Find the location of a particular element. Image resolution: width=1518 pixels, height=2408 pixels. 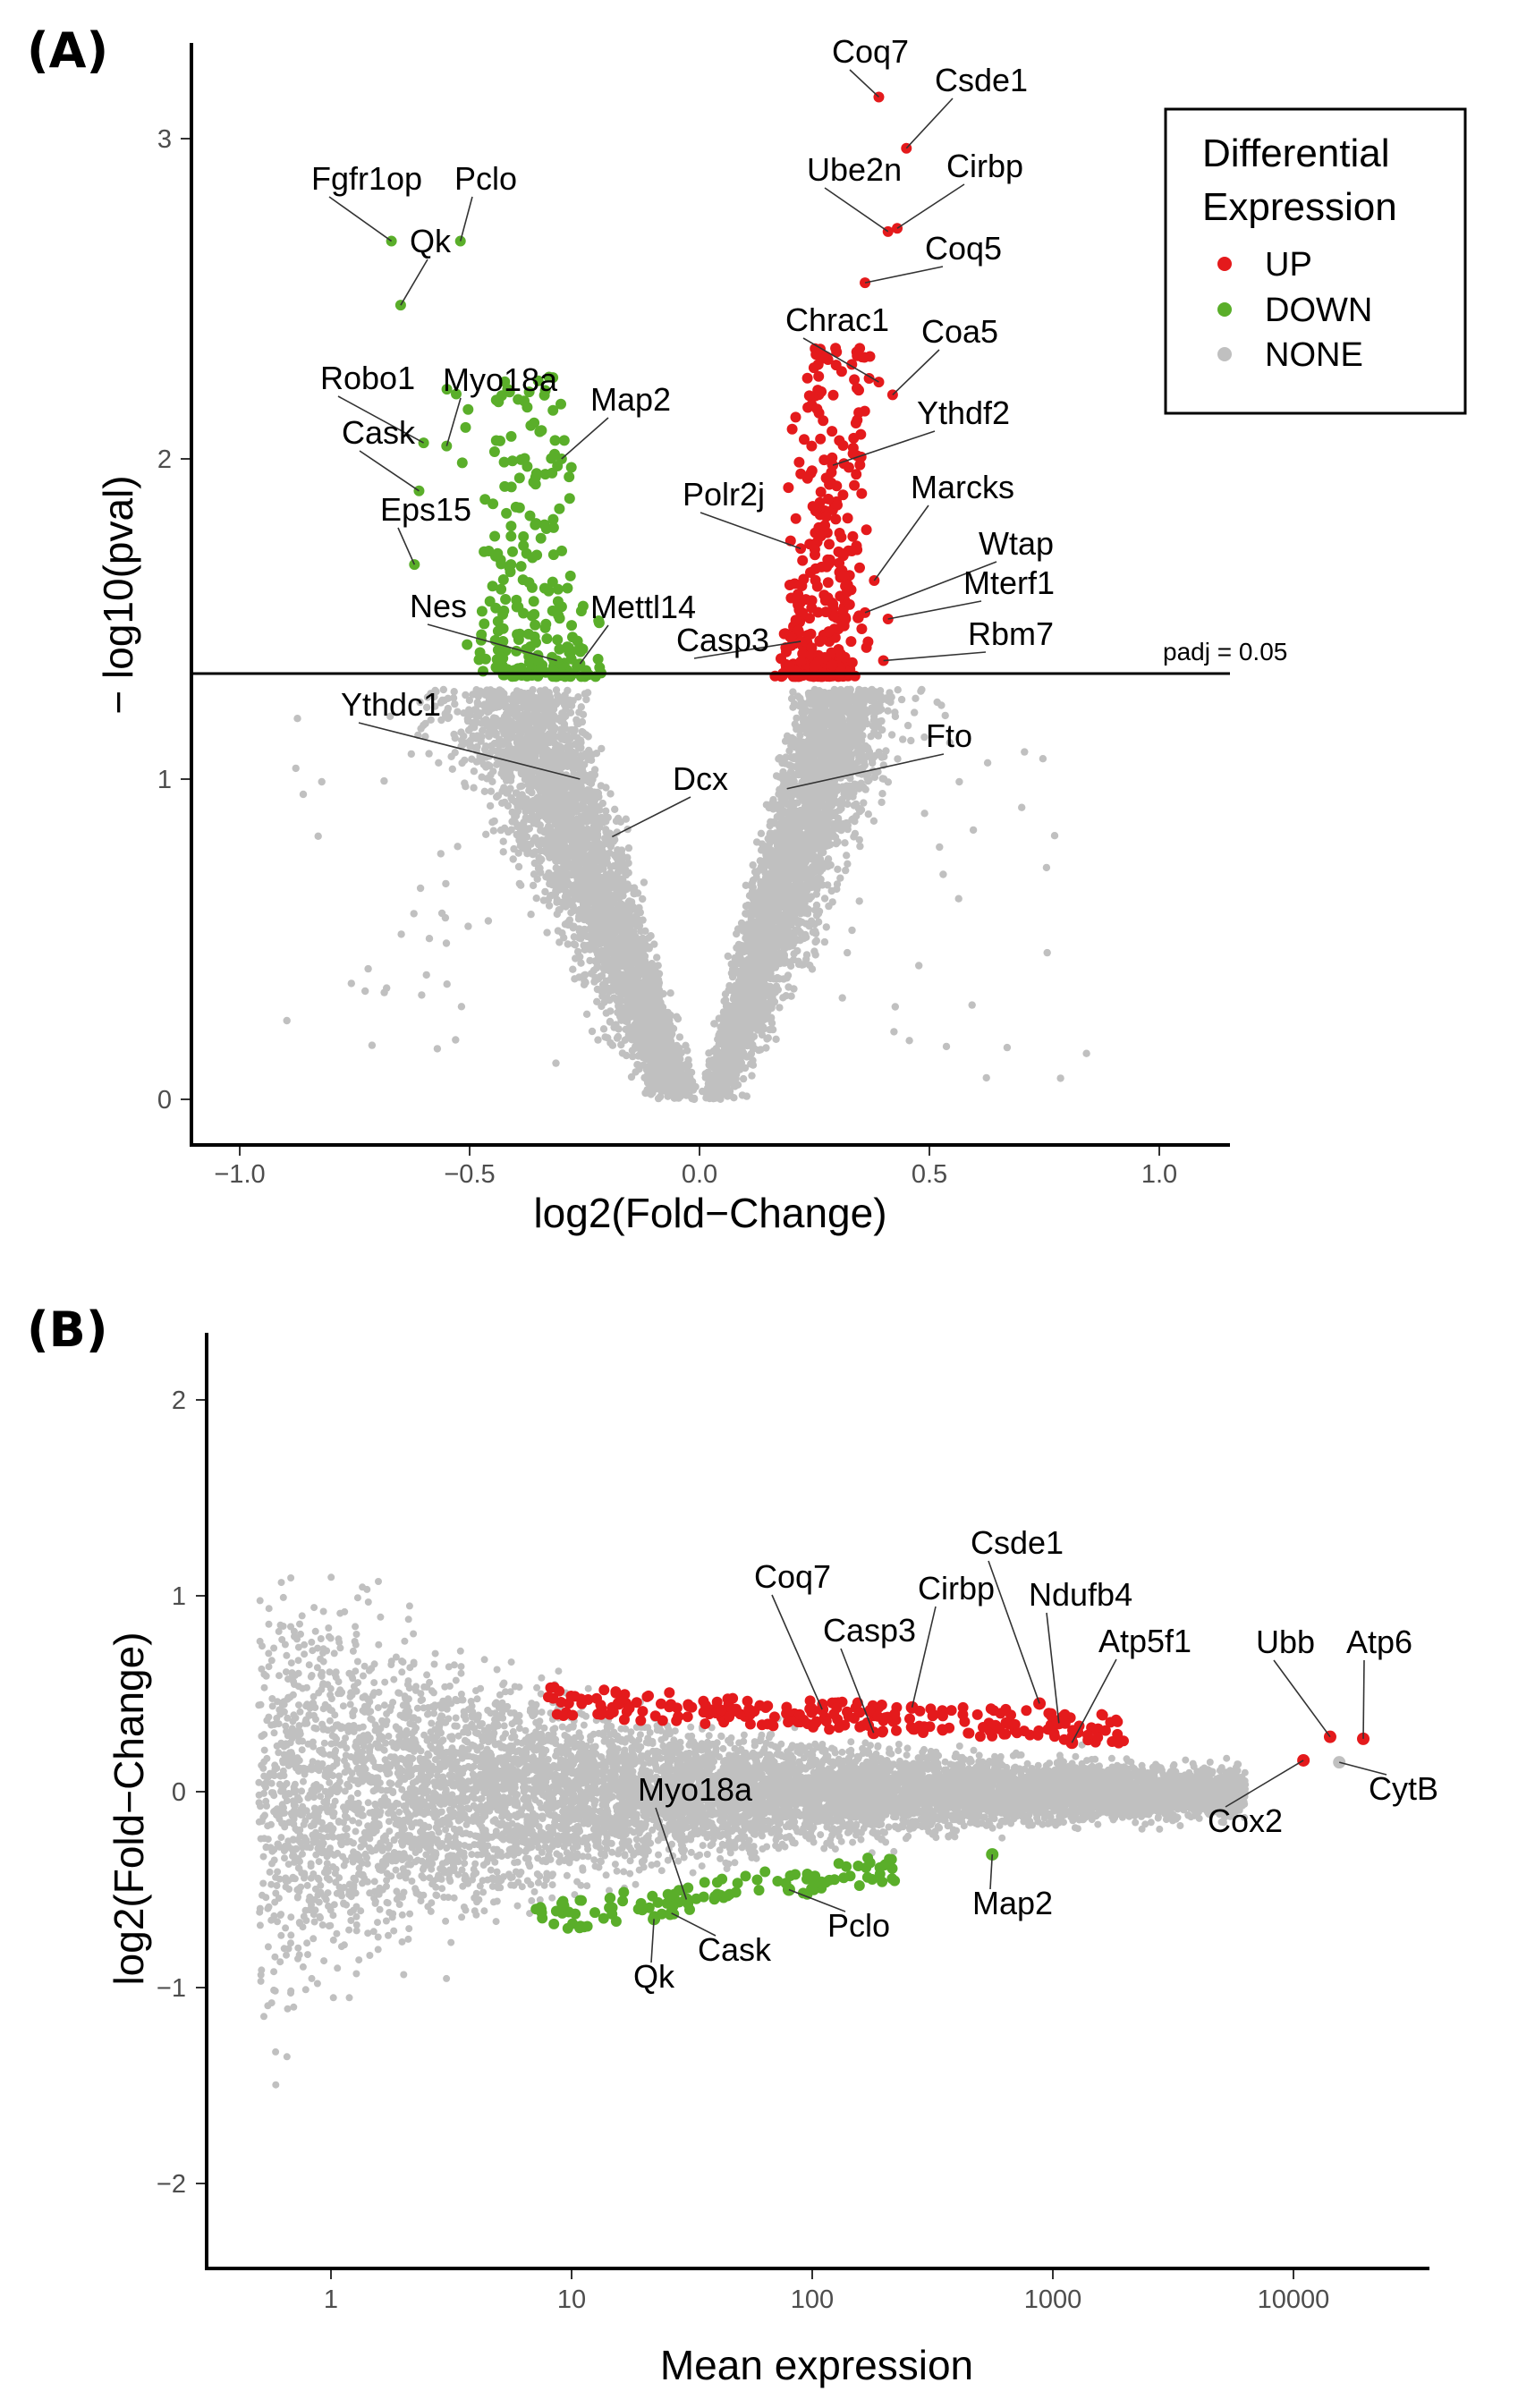

volcano-none-points is located at coordinates (687, 895).